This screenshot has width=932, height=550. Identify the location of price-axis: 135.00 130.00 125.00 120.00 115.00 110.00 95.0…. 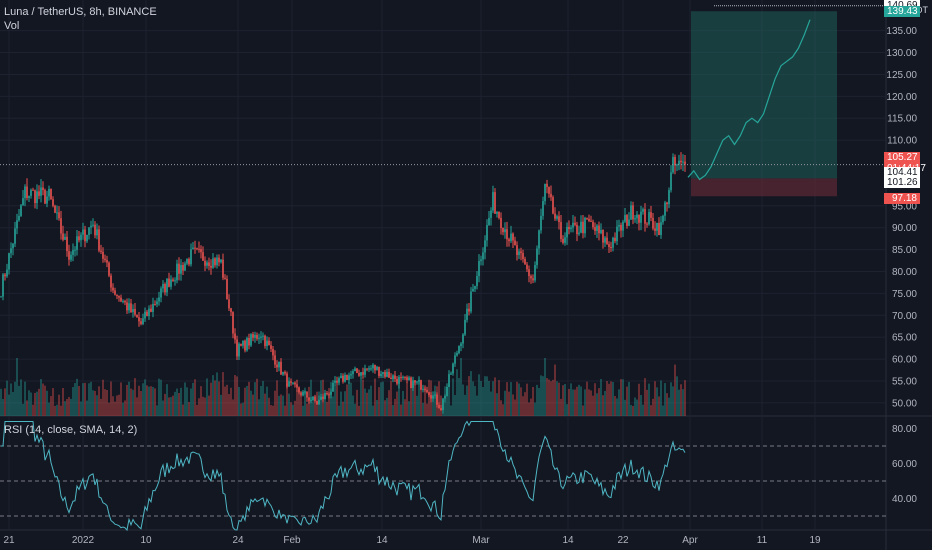
(901, 265).